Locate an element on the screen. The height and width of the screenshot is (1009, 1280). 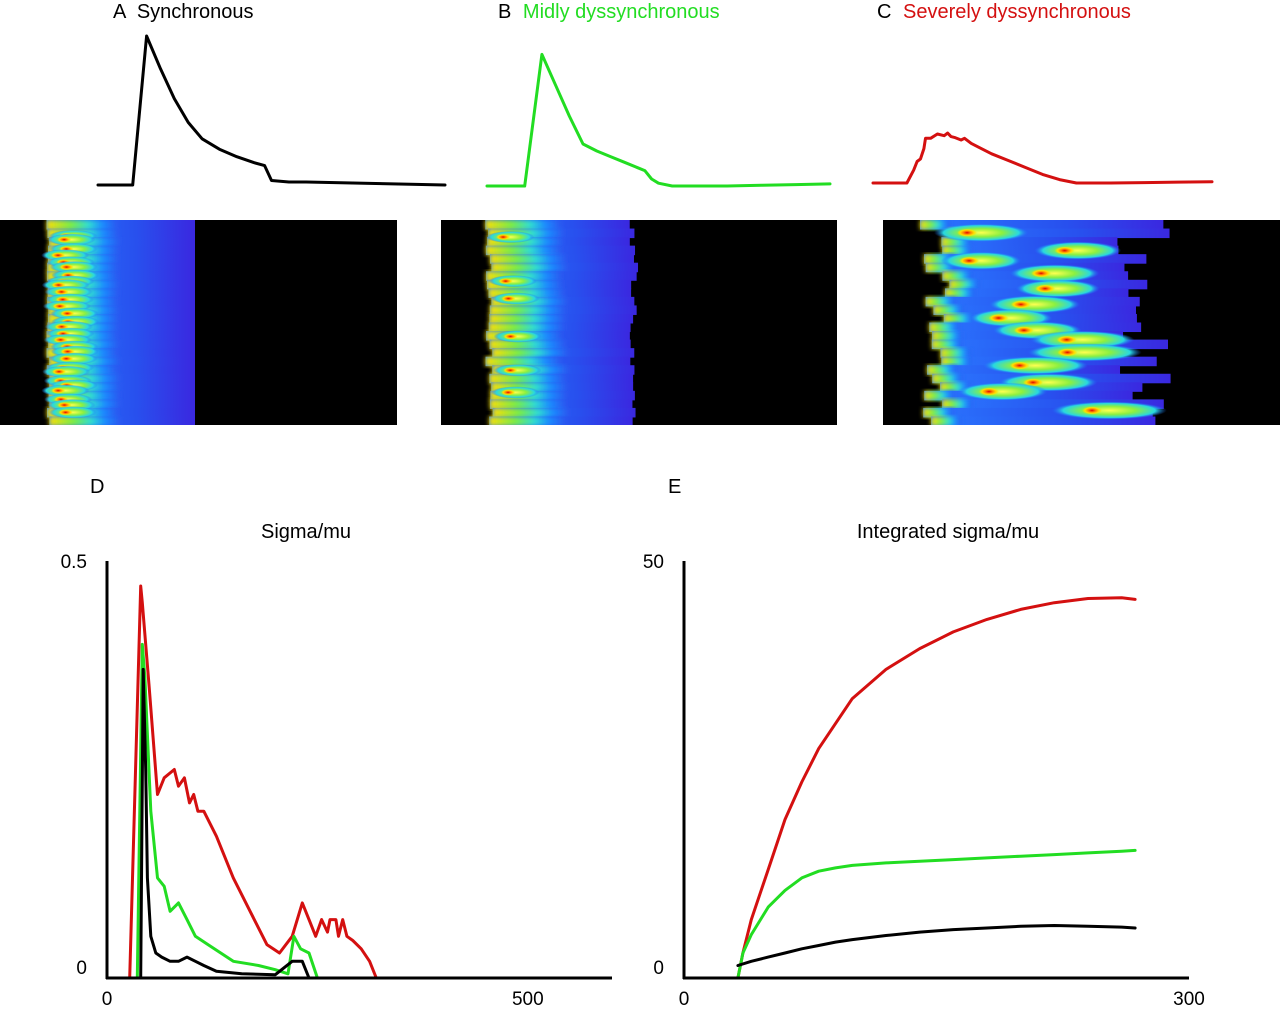
panel-d-title: Sigma/mu is located at coordinates (306, 532).